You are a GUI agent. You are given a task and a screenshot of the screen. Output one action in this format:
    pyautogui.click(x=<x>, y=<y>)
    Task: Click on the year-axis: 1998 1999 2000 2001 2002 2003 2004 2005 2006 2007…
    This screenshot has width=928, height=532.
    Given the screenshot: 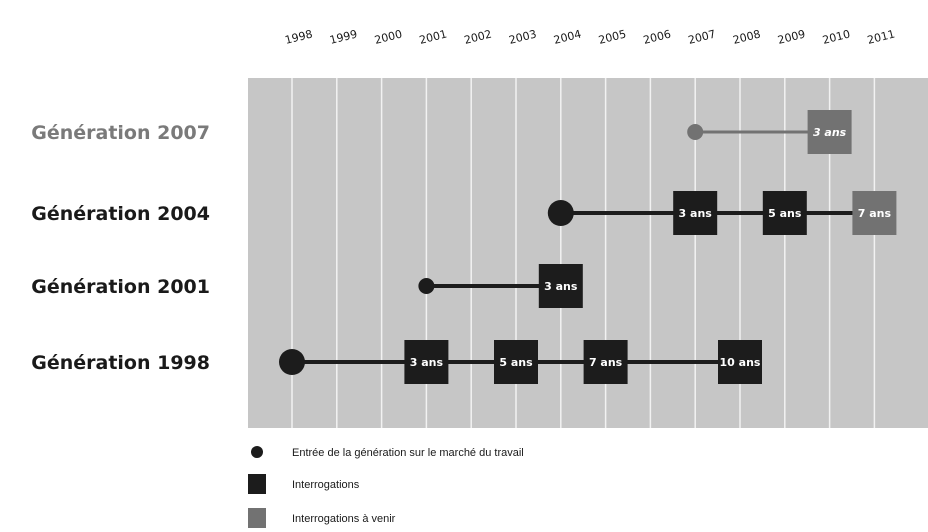 What is the action you would take?
    pyautogui.click(x=590, y=37)
    